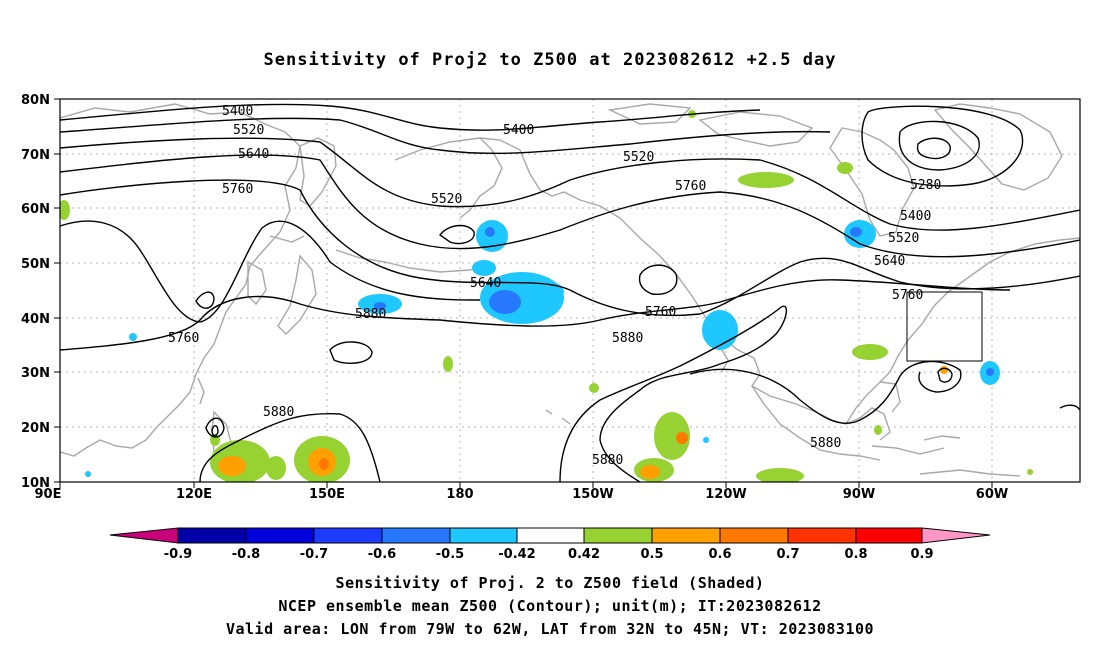  I want to click on lat-label: 10N, so click(35, 483).